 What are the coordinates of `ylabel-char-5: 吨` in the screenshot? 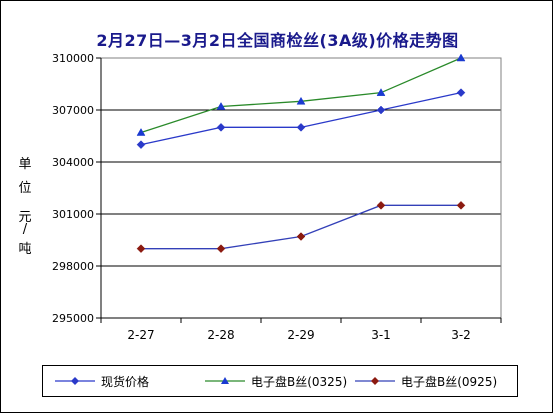 It's located at (25, 249).